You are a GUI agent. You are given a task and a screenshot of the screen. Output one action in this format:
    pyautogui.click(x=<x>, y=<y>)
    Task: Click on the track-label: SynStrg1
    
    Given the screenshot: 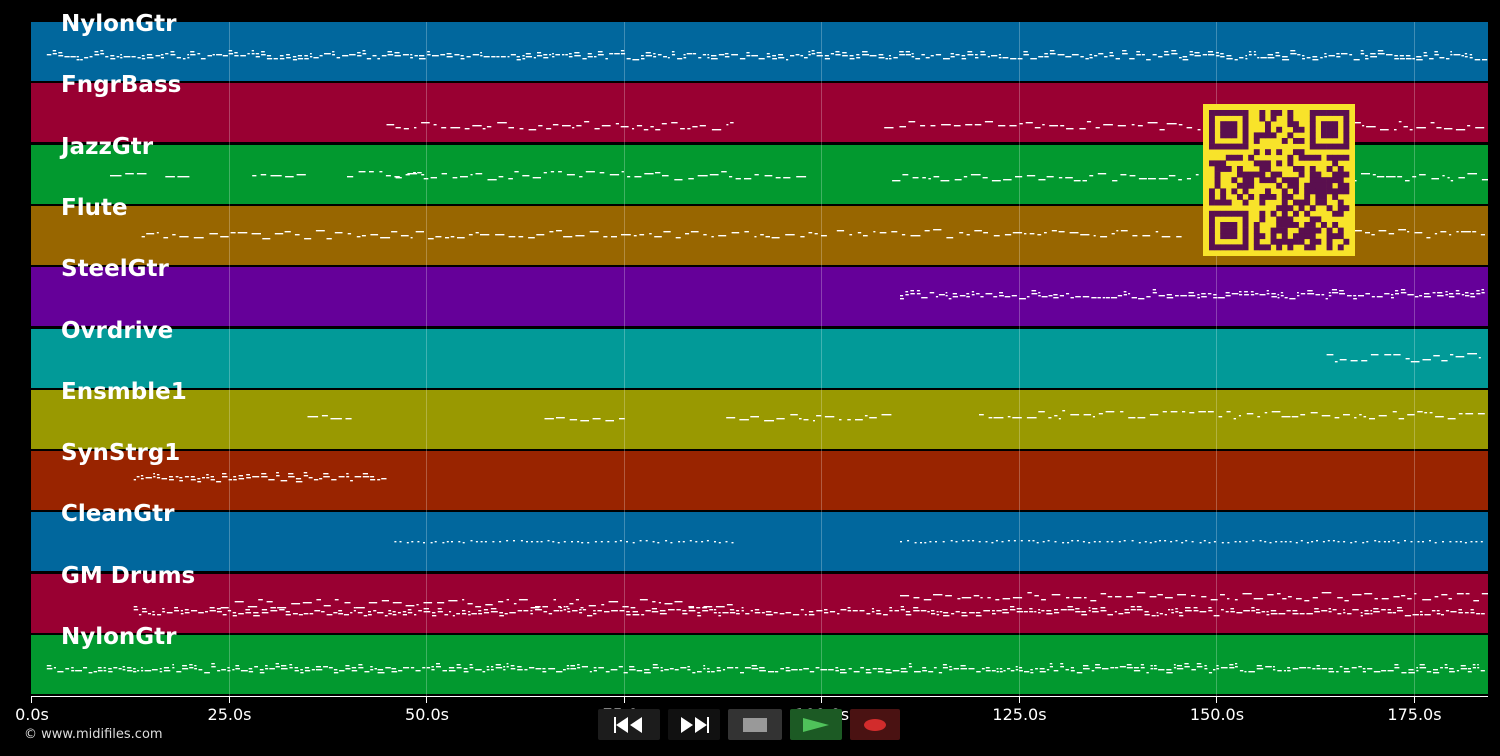 What is the action you would take?
    pyautogui.click(x=121, y=453)
    